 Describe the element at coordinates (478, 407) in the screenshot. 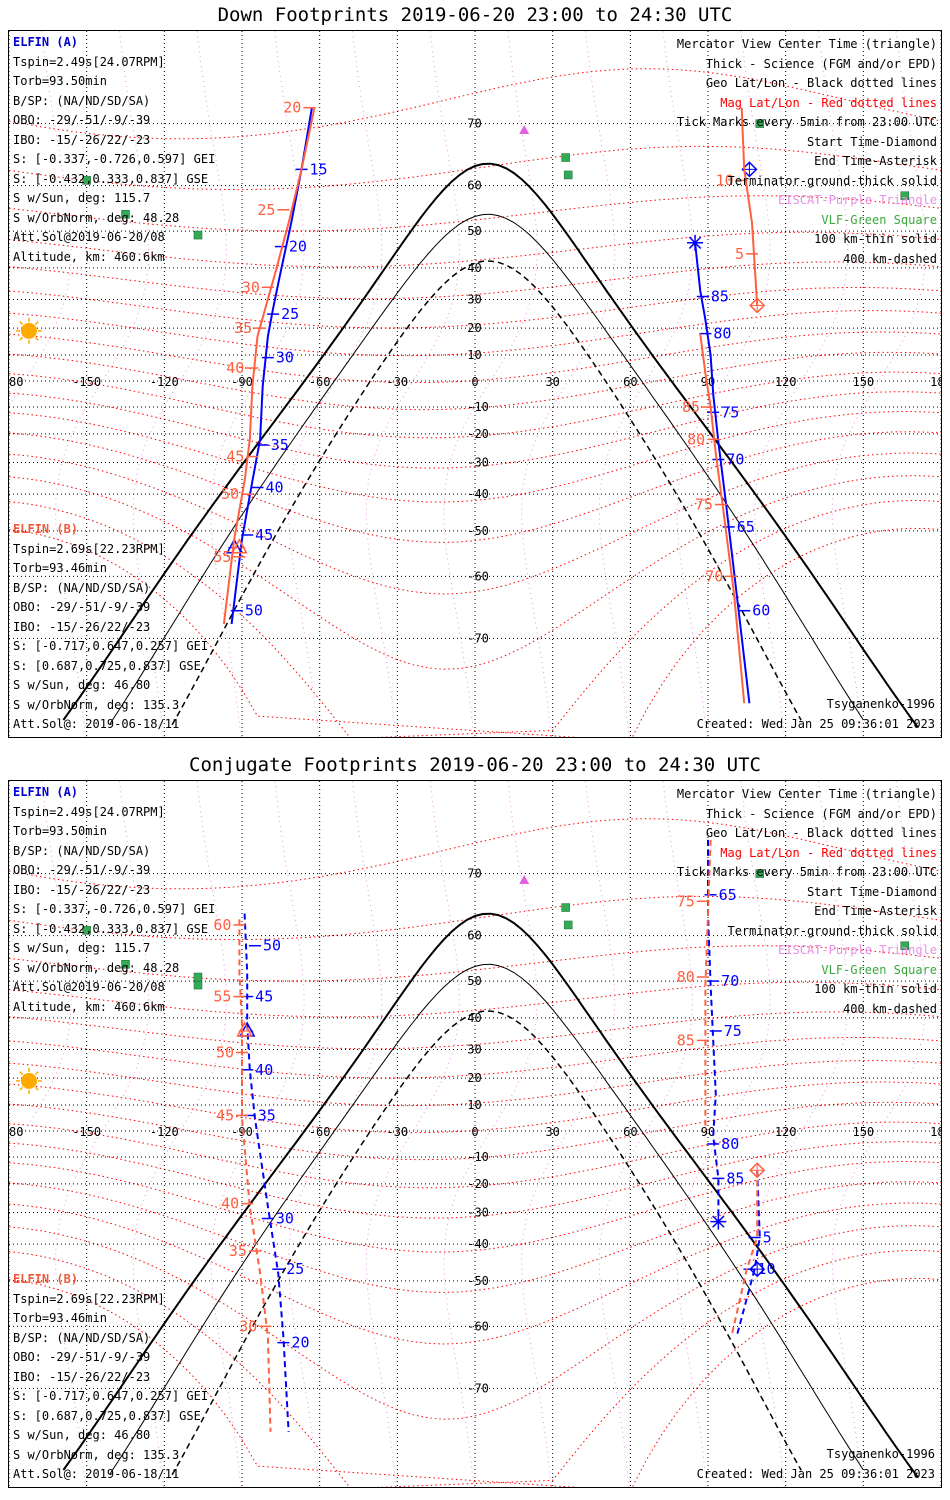

I see `lat-tick-label: -10` at that location.